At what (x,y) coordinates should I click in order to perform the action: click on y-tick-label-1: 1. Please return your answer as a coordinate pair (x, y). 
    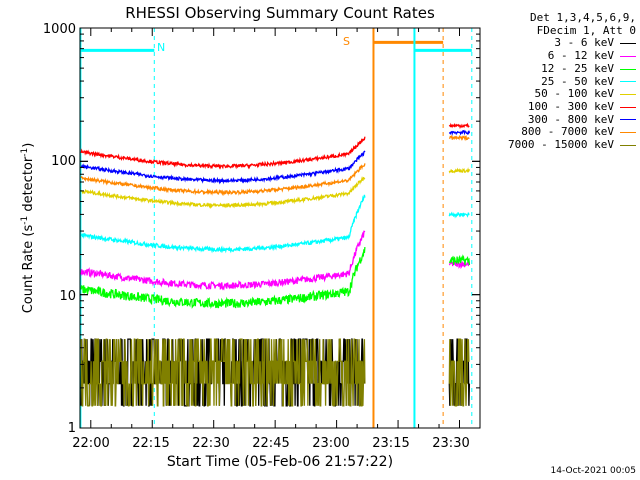
    Looking at the image, I should click on (72, 428).